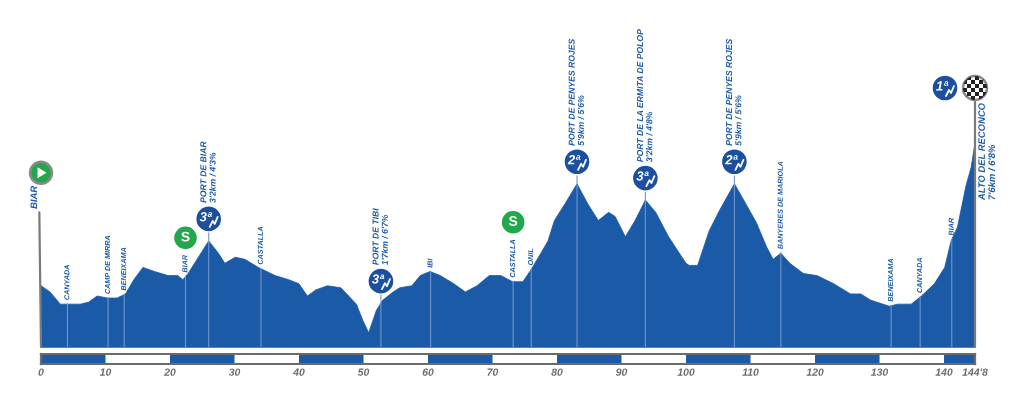 The image size is (1024, 400). I want to click on x-tick-label: 40, so click(299, 372).